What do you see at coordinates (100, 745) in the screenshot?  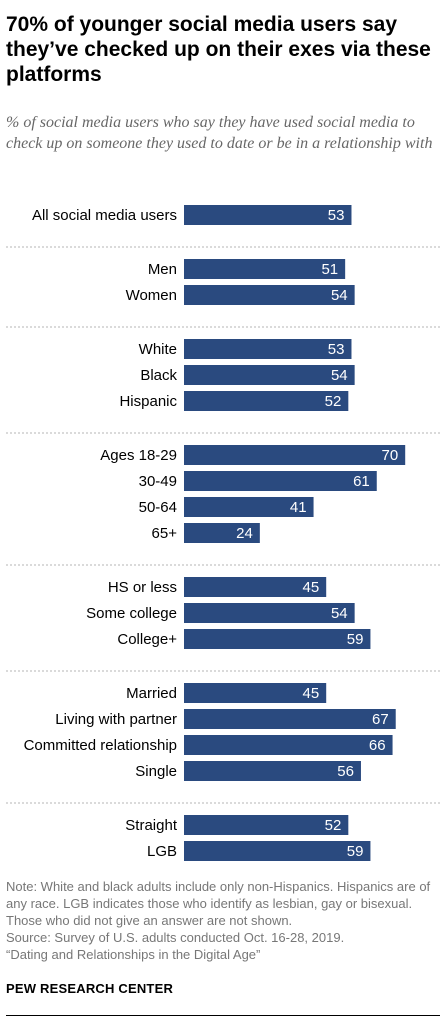 I see `category-label: Committed relationship` at bounding box center [100, 745].